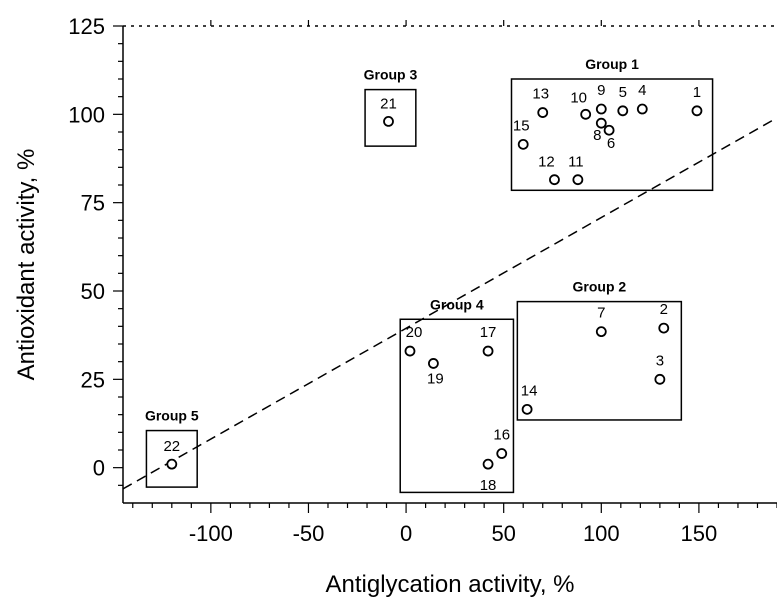  What do you see at coordinates (93, 203) in the screenshot?
I see `y-tick-label: 75` at bounding box center [93, 203].